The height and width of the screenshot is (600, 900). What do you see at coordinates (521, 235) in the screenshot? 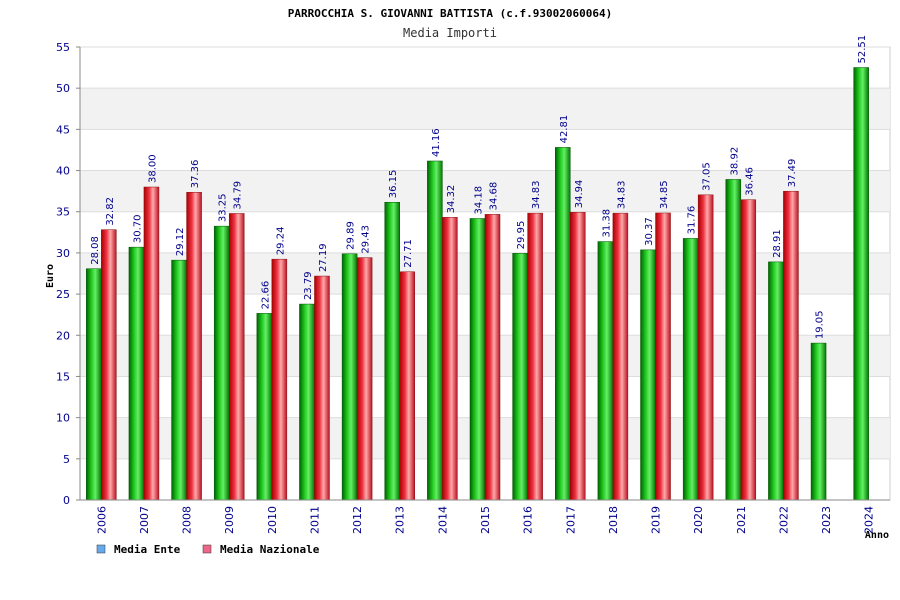
I see `data-label: 29.95` at bounding box center [521, 235].